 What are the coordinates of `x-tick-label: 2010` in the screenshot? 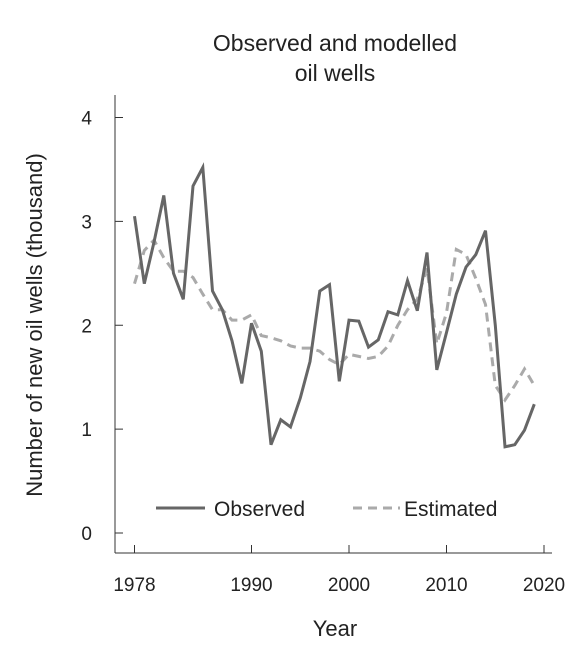 It's located at (446, 585).